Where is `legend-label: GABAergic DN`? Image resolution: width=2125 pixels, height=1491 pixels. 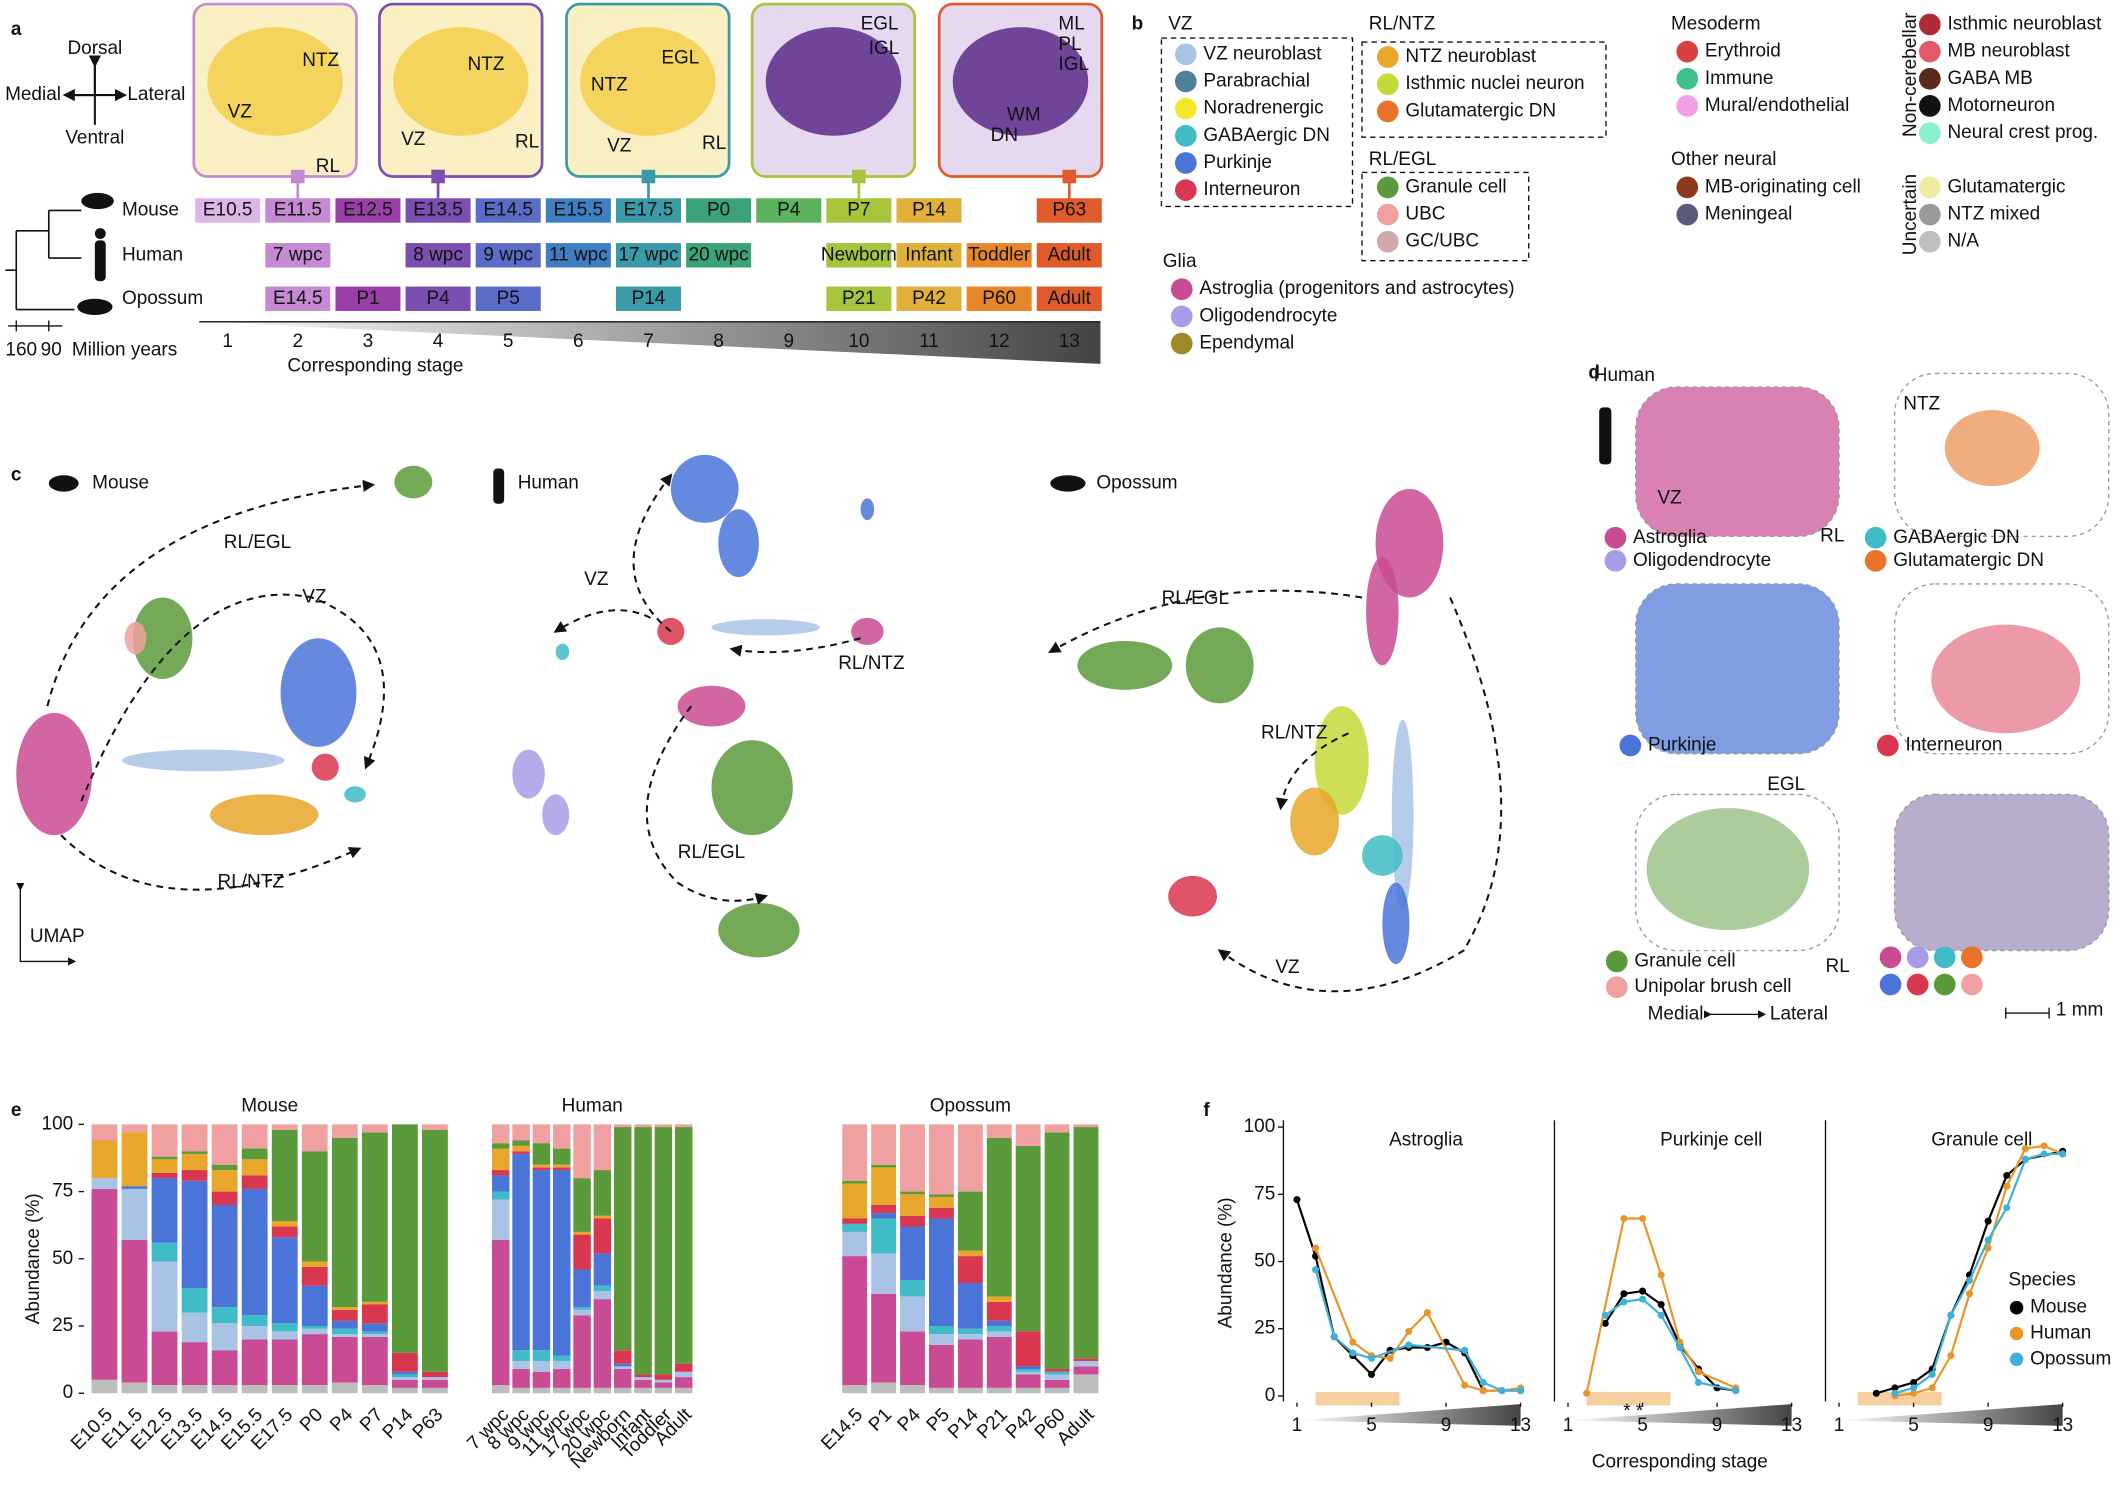
legend-label: GABAergic DN is located at coordinates (1956, 537).